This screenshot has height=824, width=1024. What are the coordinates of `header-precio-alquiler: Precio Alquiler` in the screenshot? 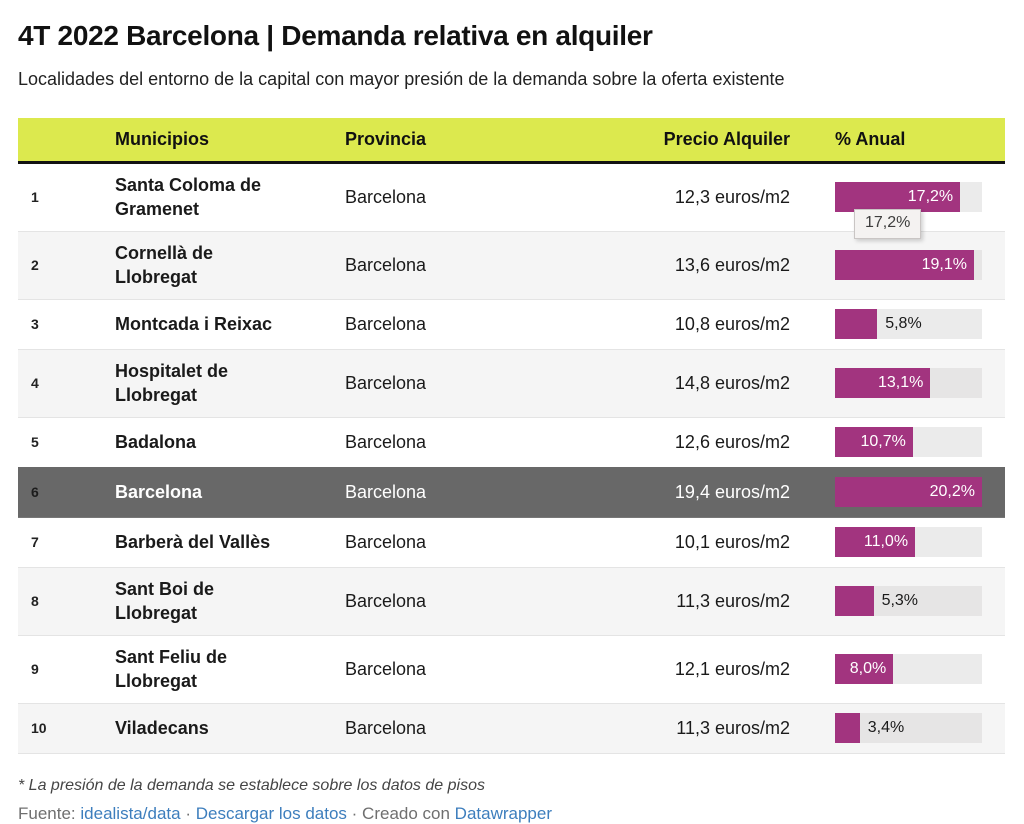 It's located at (726, 139).